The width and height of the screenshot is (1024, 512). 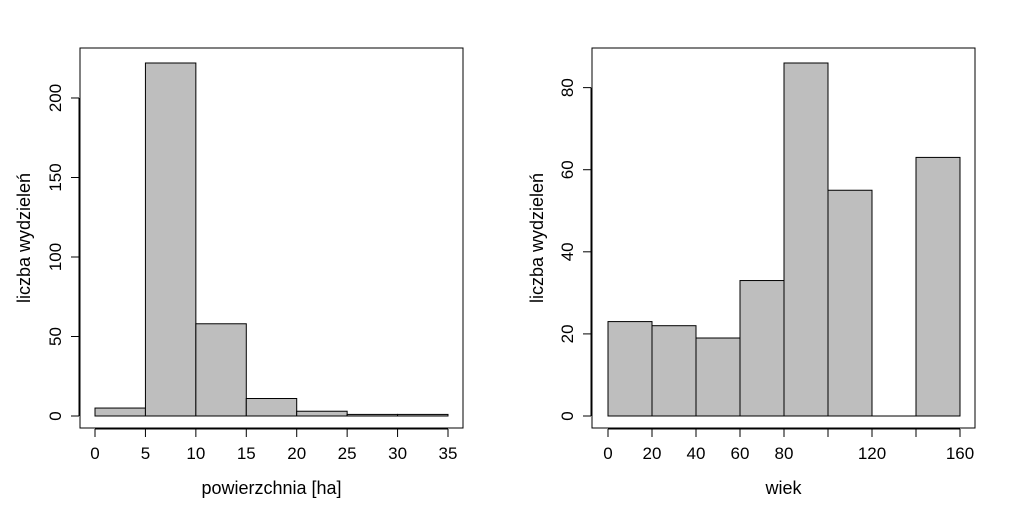 What do you see at coordinates (872, 453) in the screenshot?
I see `x-tick-label: 120` at bounding box center [872, 453].